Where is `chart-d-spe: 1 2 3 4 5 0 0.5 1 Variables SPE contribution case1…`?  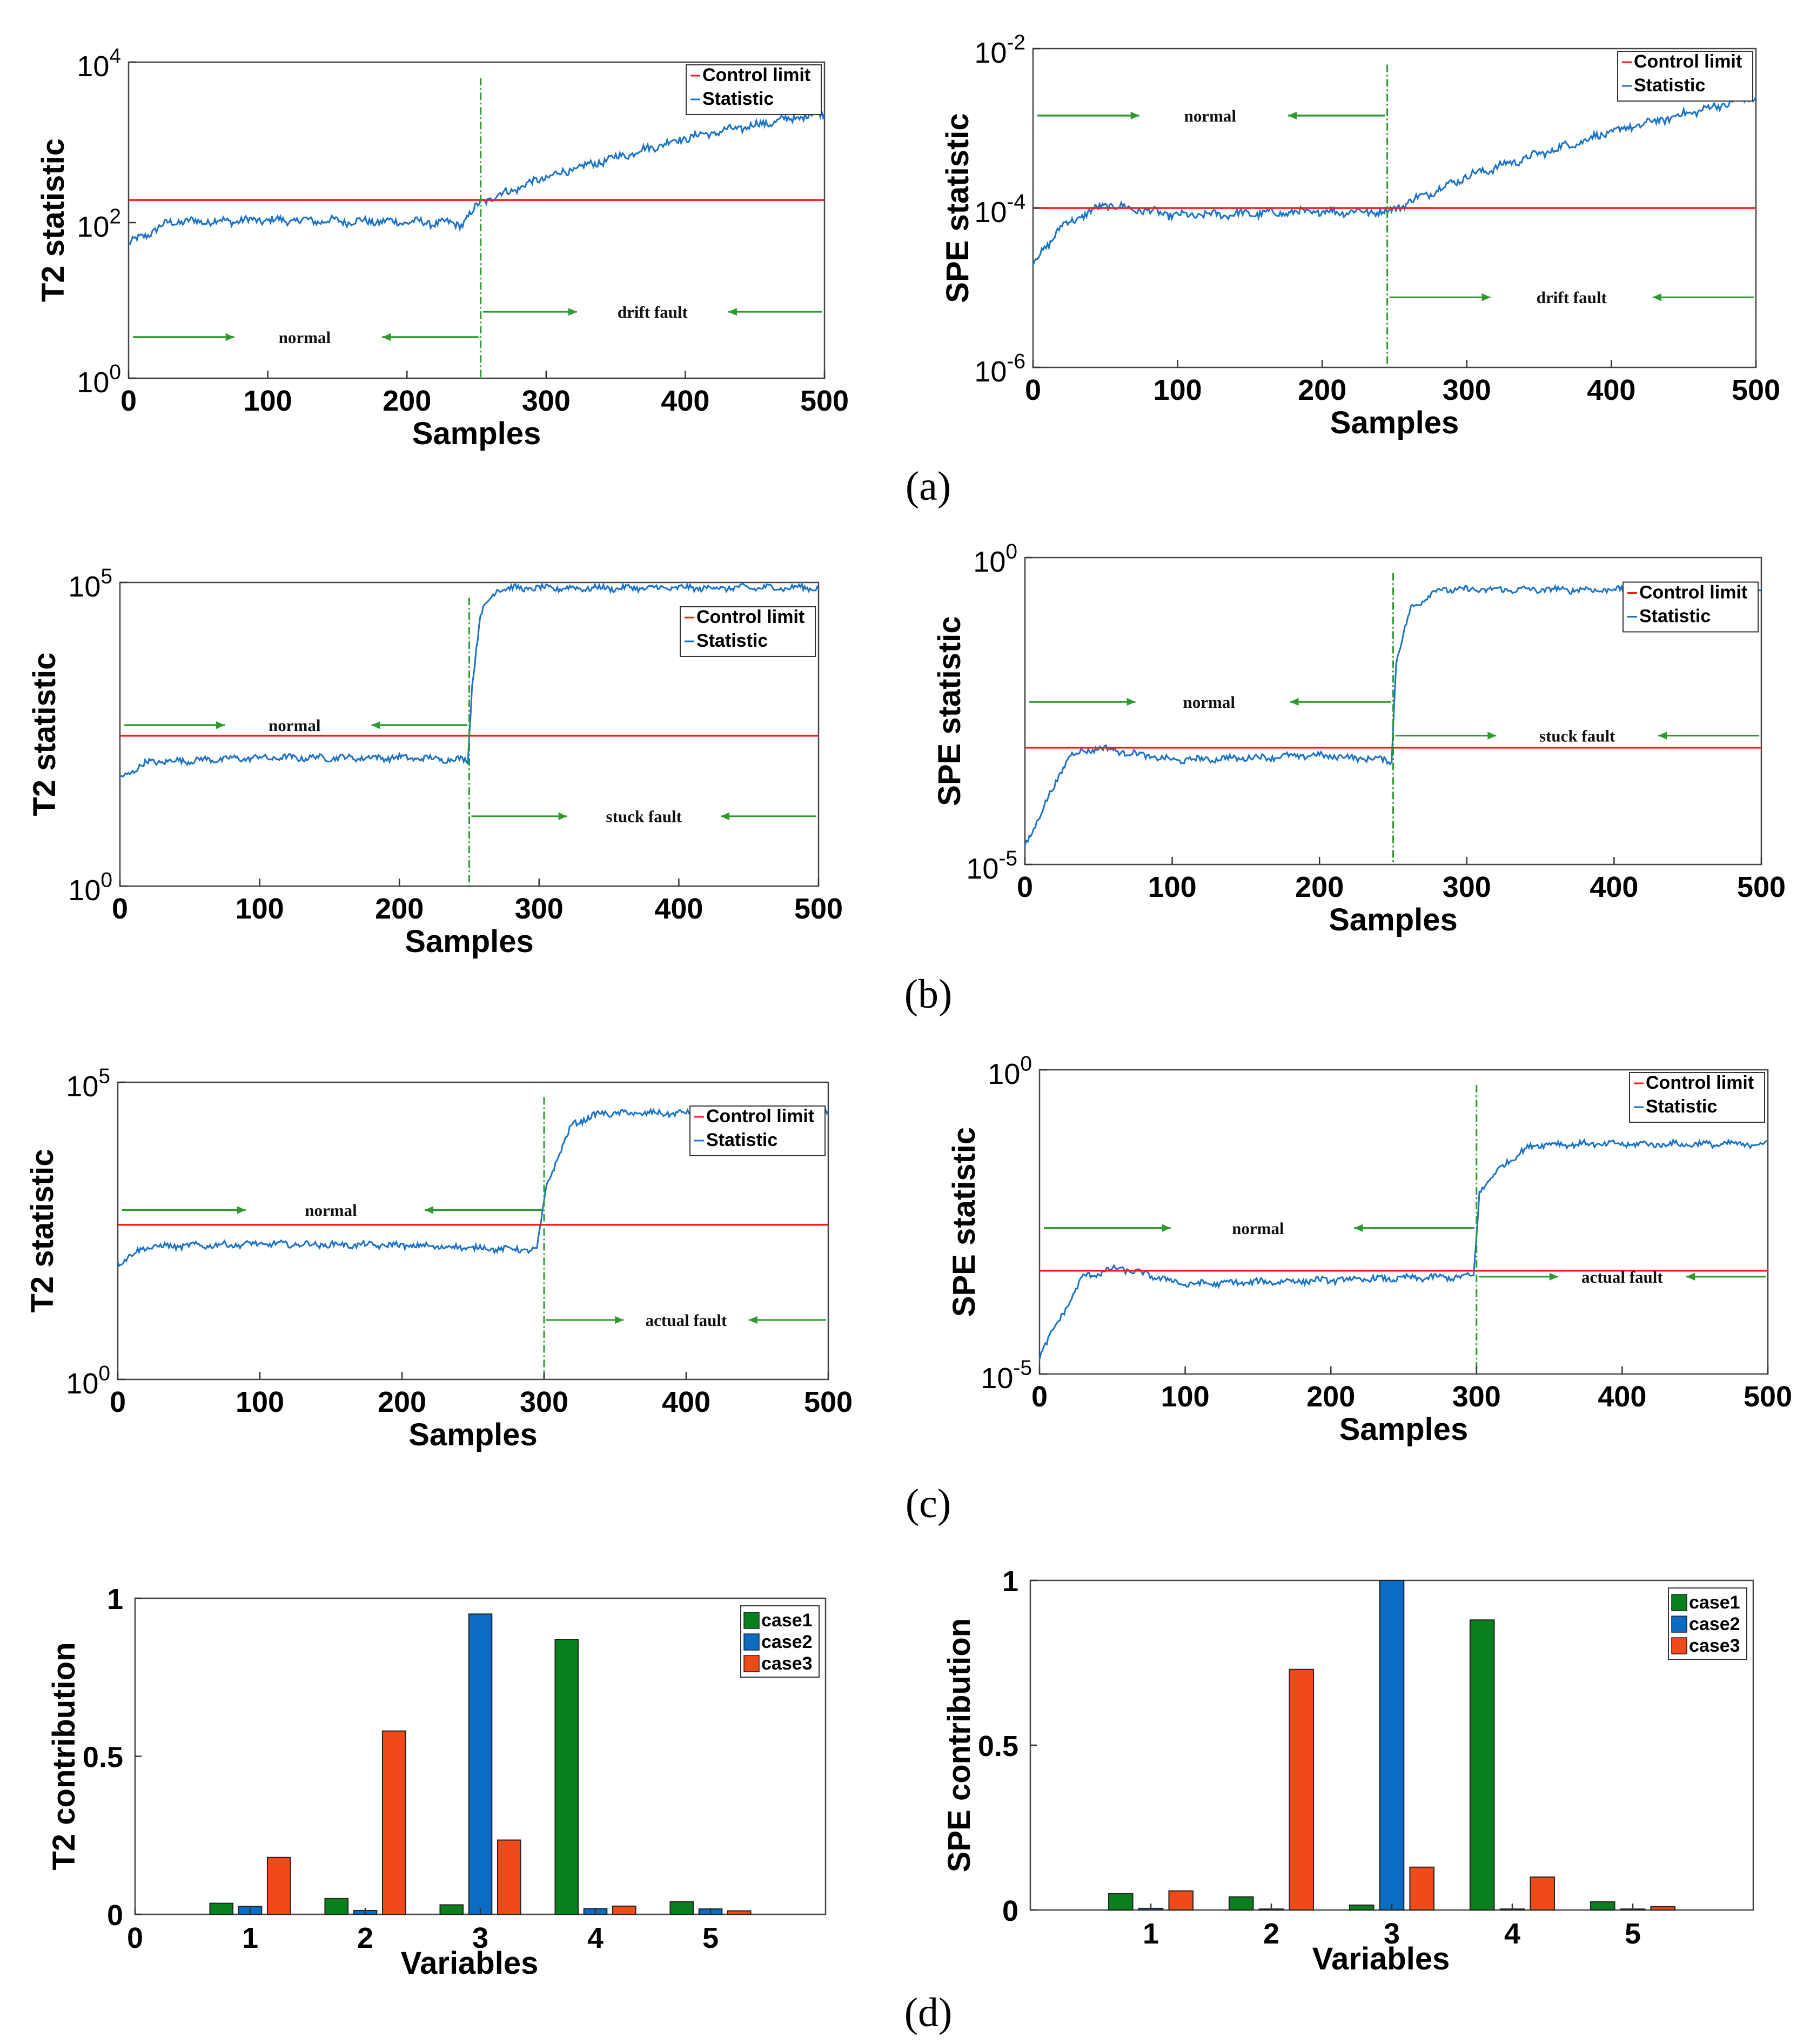 chart-d-spe: 1 2 3 4 5 0 0.5 1 Variables SPE contribution case1… is located at coordinates (1348, 1770).